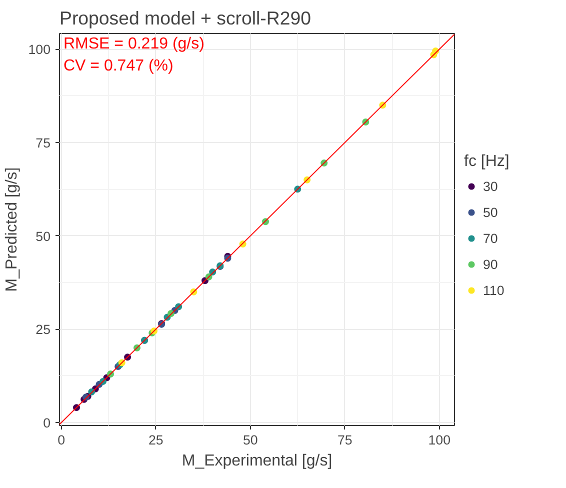  What do you see at coordinates (439, 440) in the screenshot?
I see `x-tick-label: 100` at bounding box center [439, 440].